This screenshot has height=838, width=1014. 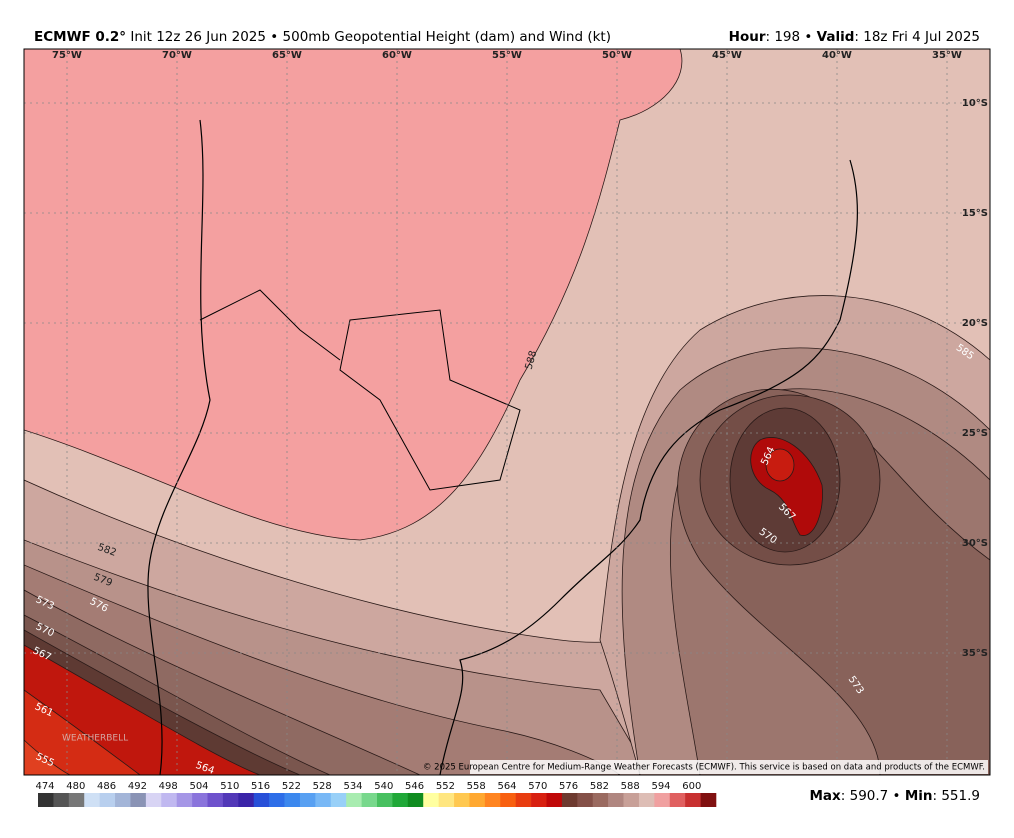 What do you see at coordinates (917, 37) in the screenshot?
I see `valid-value: : 18z Fri 4 Jul 2025` at bounding box center [917, 37].